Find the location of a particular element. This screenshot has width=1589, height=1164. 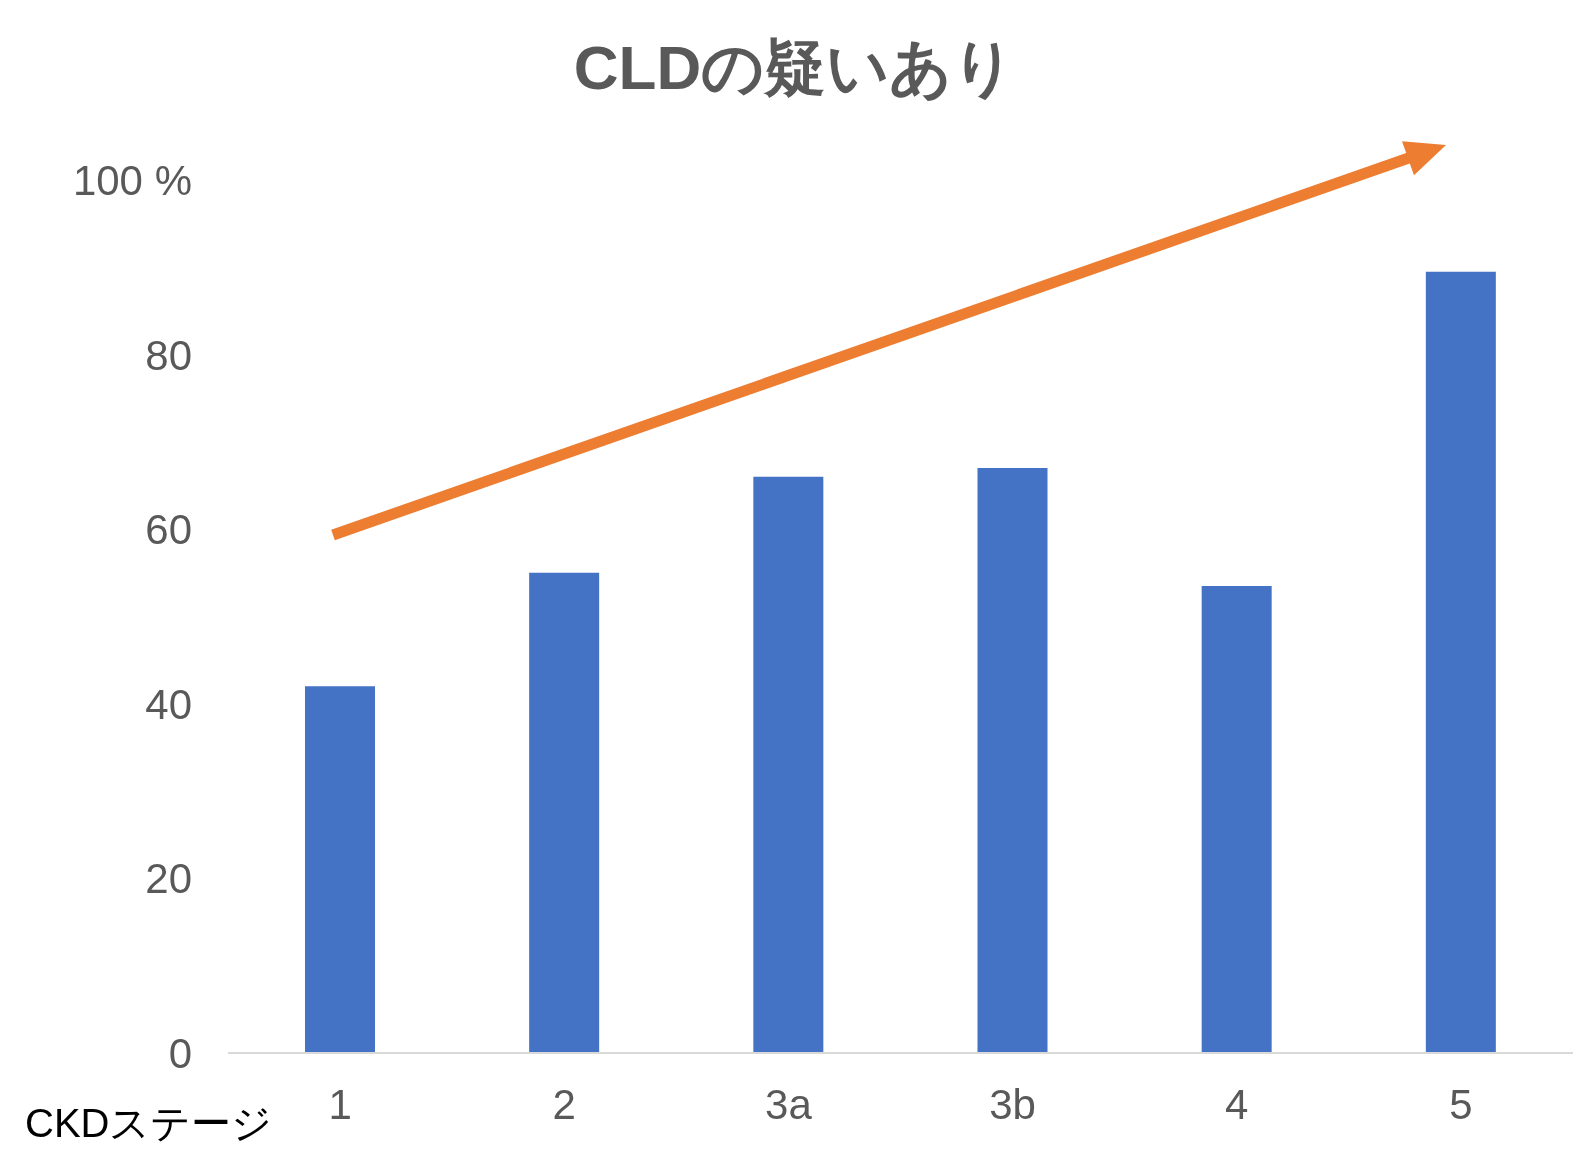

x-tick-label: 1 is located at coordinates (340, 1104).